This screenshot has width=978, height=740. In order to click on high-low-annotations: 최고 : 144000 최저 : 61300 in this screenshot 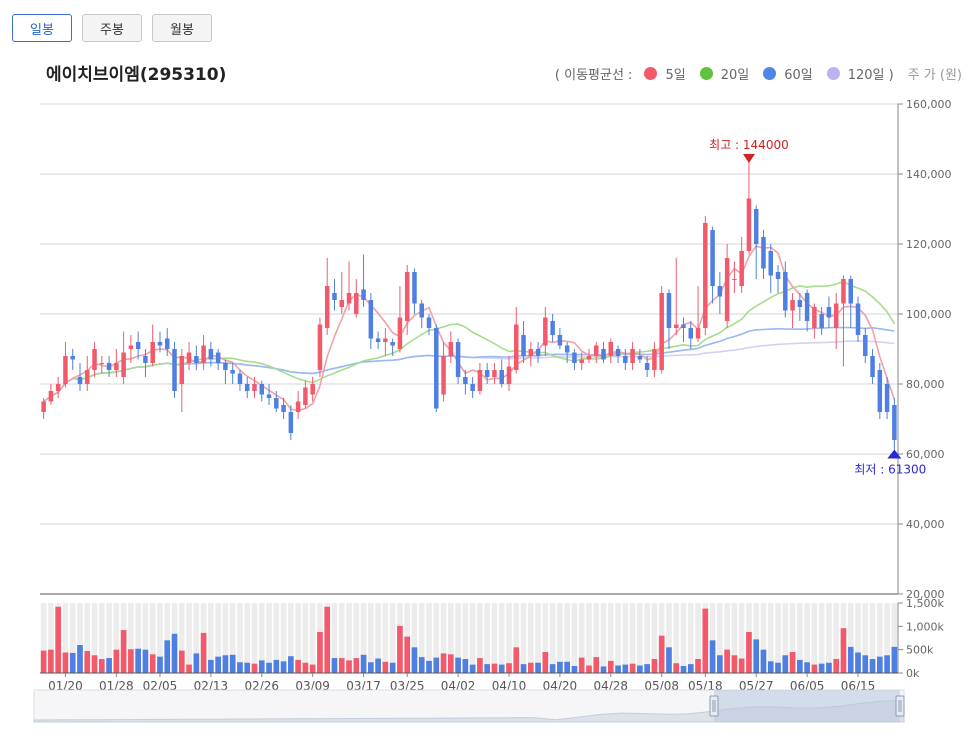, I will do `click(817, 307)`.